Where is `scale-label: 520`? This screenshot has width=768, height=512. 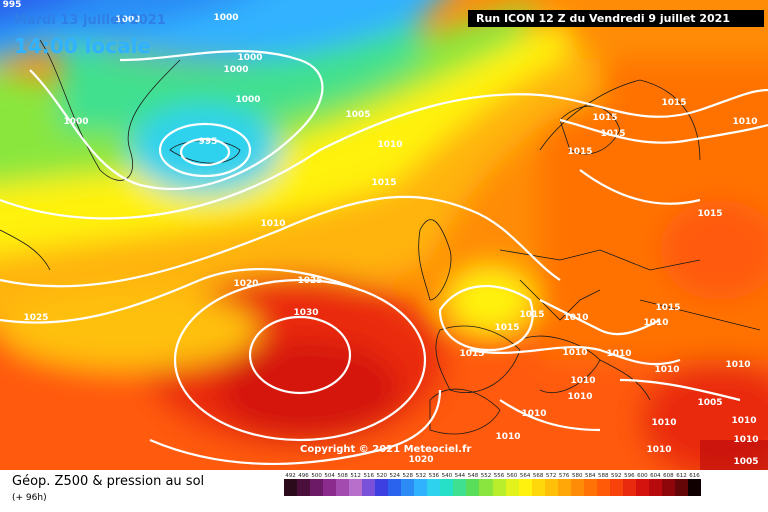 scale-label: 520 is located at coordinates (381, 476).